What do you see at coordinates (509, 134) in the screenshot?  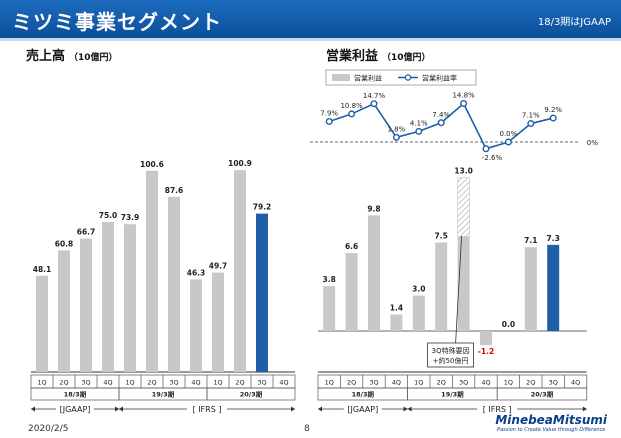 I see `margin-value-label: 0.0%` at bounding box center [509, 134].